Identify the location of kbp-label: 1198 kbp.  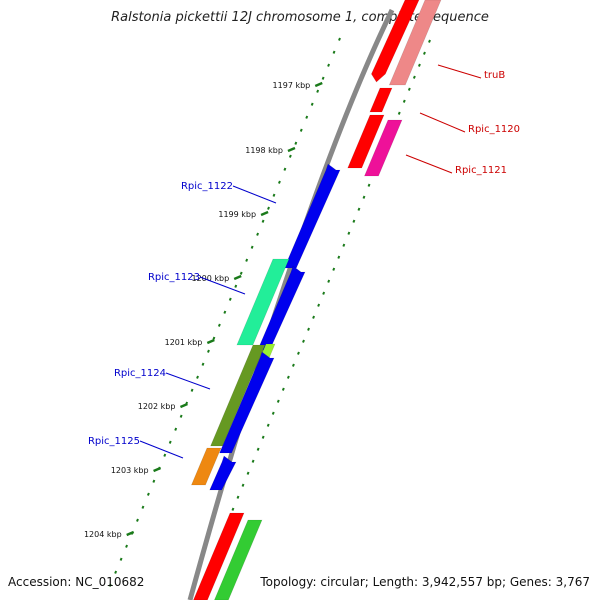
(264, 150).